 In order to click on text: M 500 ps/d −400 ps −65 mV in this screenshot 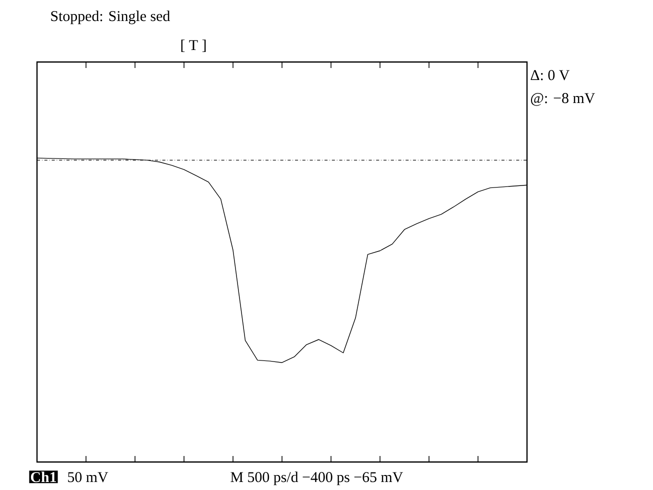, I will do `click(316, 479)`.